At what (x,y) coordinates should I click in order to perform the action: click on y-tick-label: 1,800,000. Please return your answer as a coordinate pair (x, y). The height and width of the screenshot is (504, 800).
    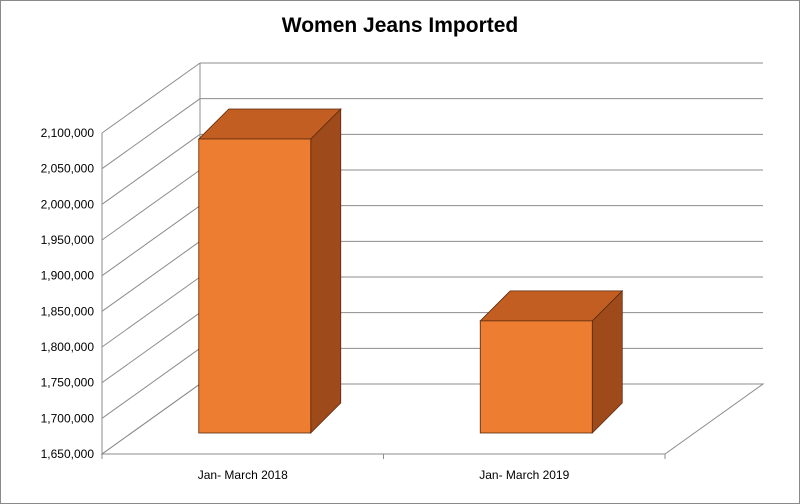
    Looking at the image, I should click on (68, 347).